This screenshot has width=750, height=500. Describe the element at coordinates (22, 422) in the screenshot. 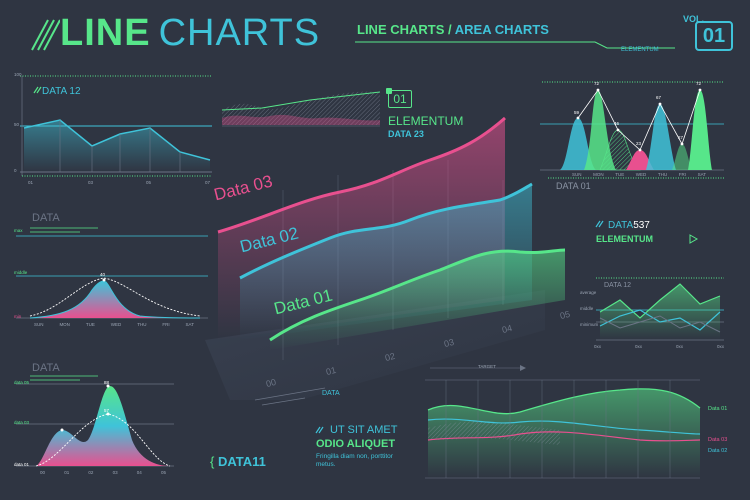

I see `bottom-left-ytick: data 03` at that location.